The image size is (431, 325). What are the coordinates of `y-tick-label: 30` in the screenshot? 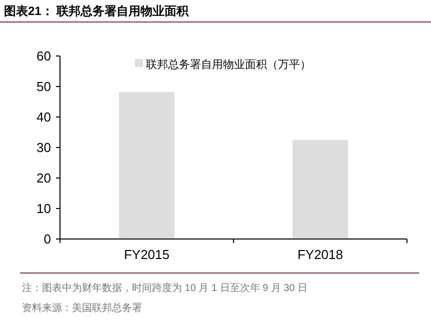 It's located at (43, 147).